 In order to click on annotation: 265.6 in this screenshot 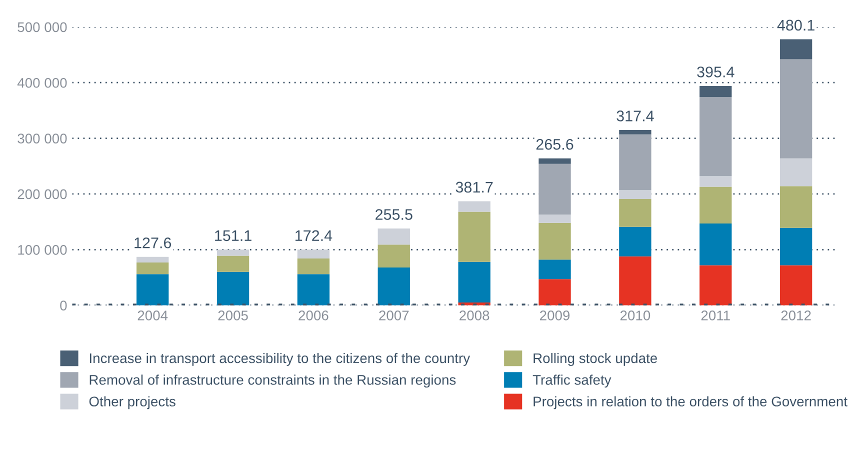, I will do `click(555, 144)`.